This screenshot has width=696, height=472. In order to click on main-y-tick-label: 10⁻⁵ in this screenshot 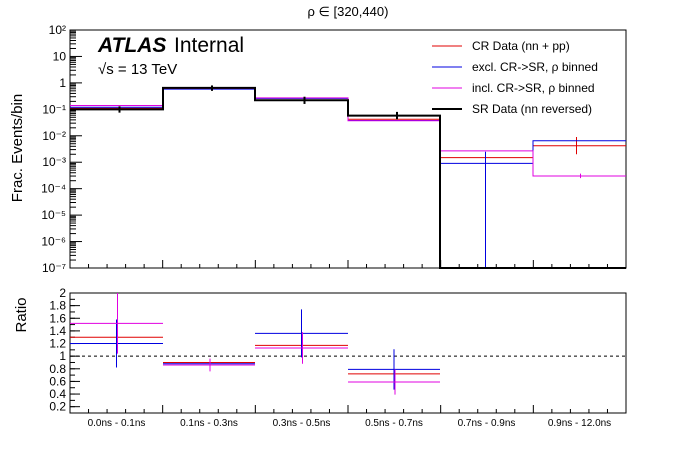, I will do `click(53, 215)`.